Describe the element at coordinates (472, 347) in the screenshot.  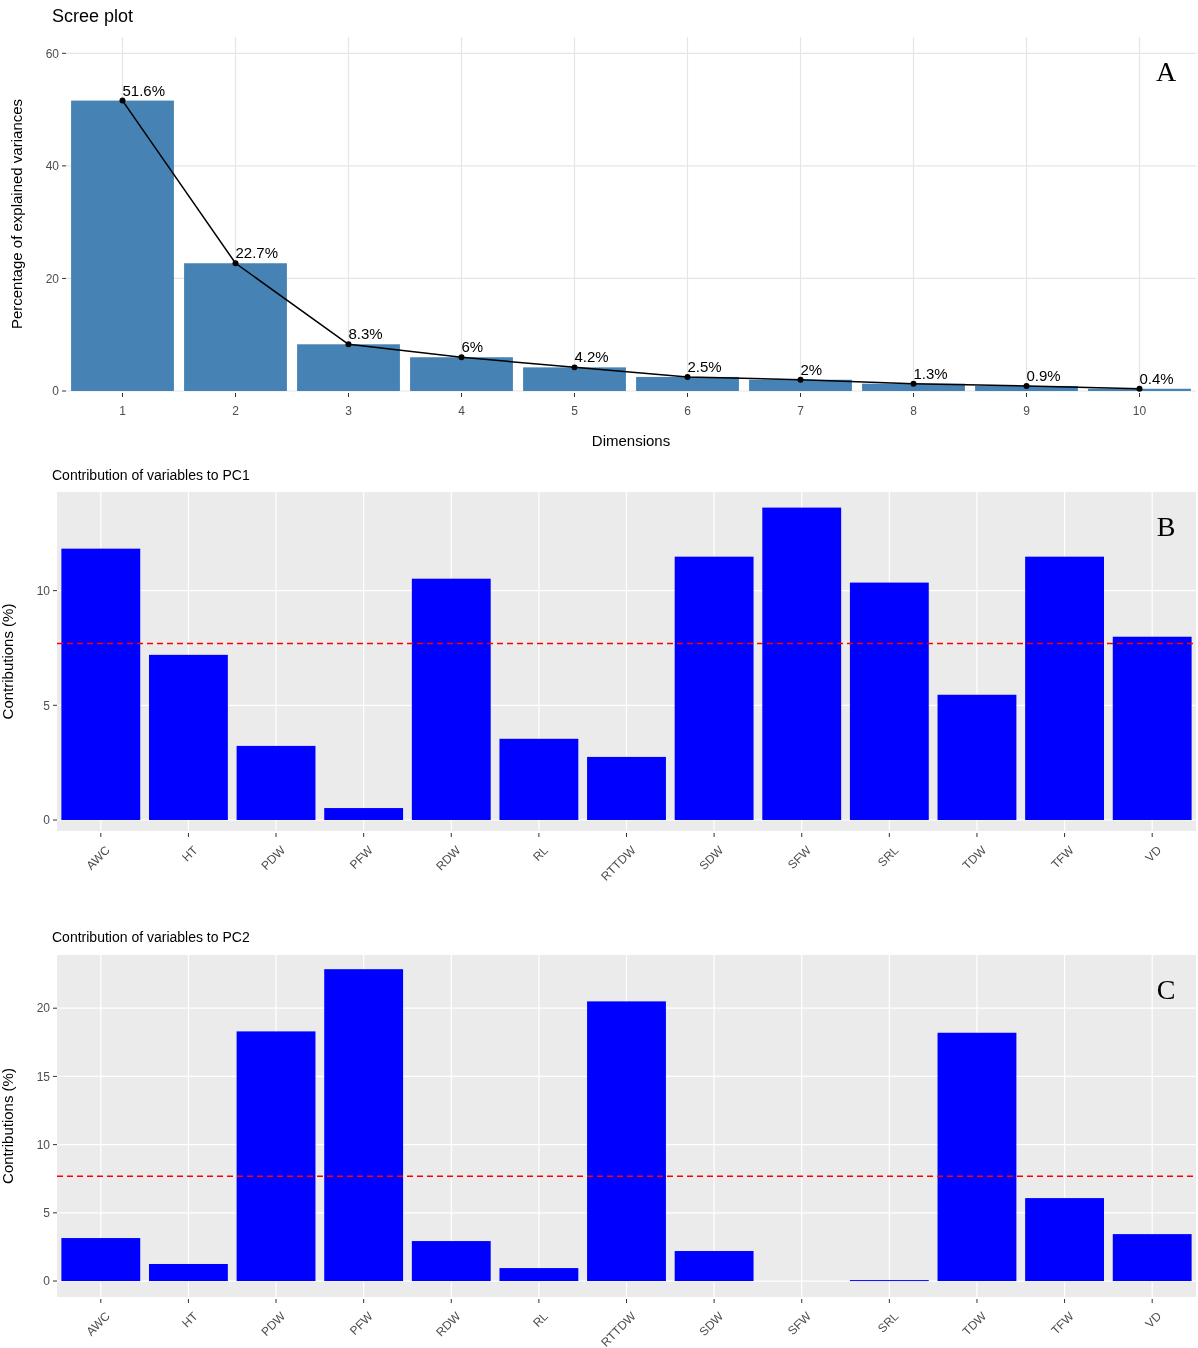
I see `data-label: 6%` at that location.